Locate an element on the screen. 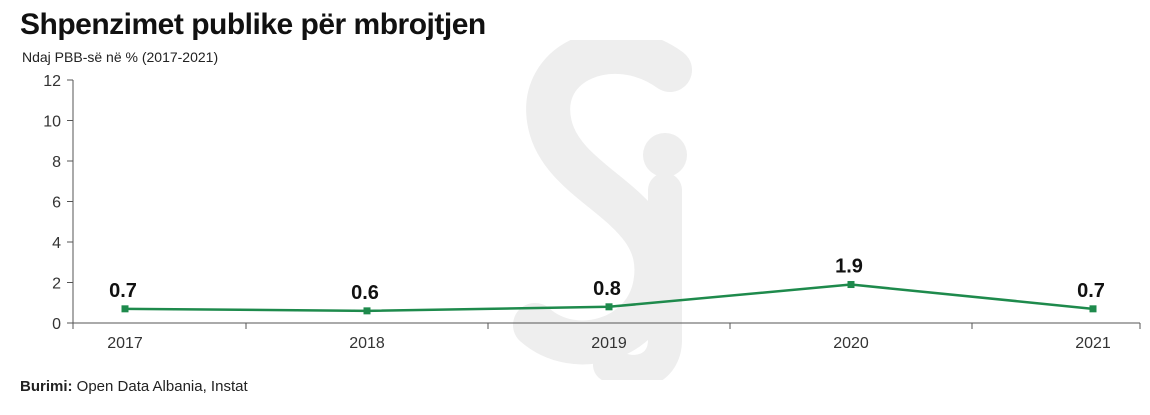 This screenshot has height=415, width=1150. series-group: 0.7 0.6 0.8 1.9 0.7 is located at coordinates (607, 285).